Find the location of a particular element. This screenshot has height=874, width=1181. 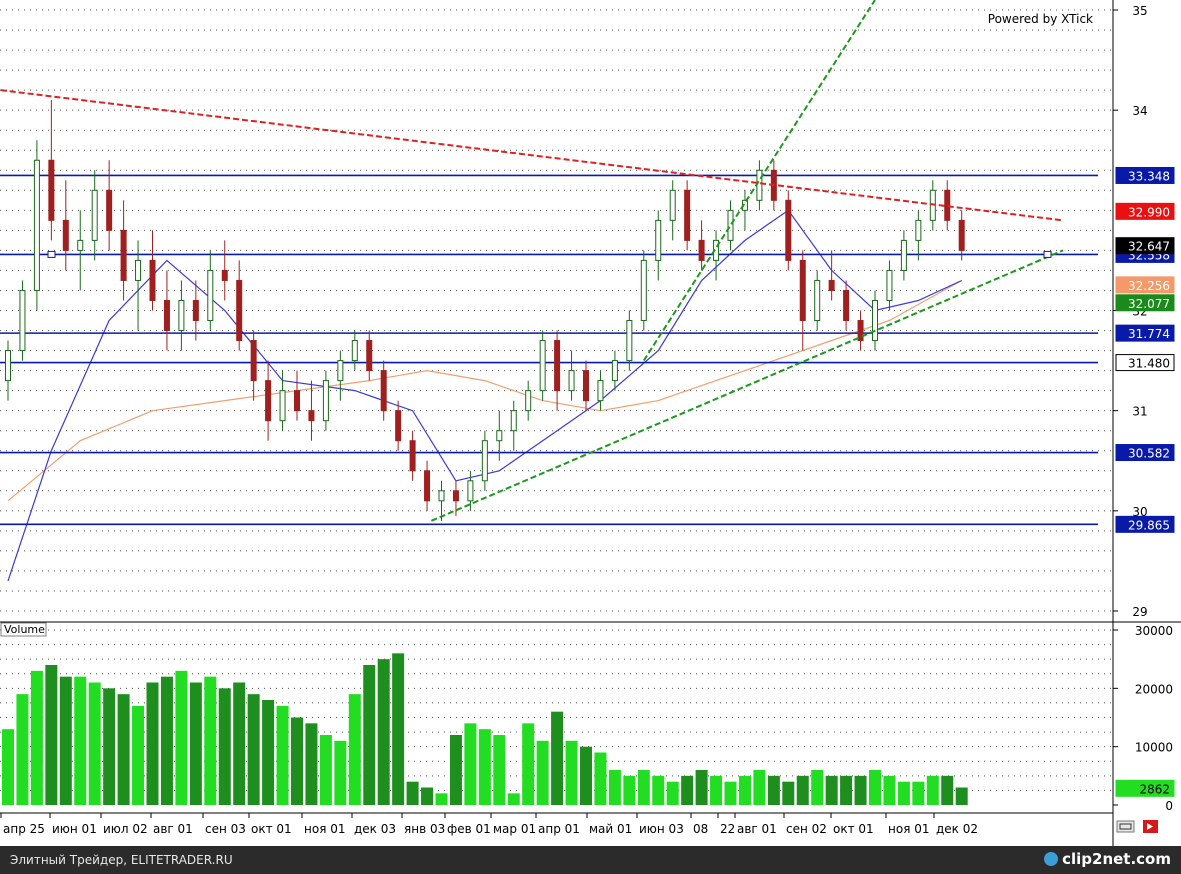

time-tick-label: фев 01 is located at coordinates (469, 829).